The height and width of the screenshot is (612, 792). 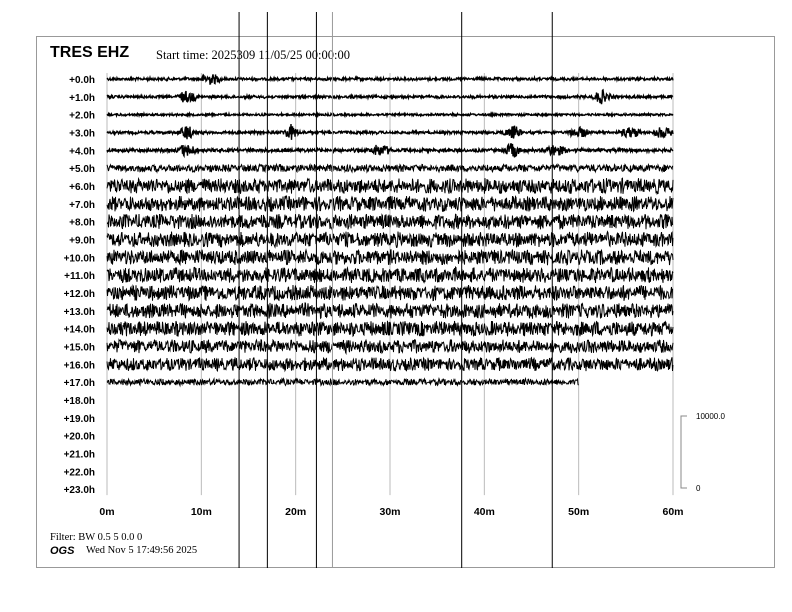 What do you see at coordinates (62, 551) in the screenshot?
I see `org-logo: OGS` at bounding box center [62, 551].